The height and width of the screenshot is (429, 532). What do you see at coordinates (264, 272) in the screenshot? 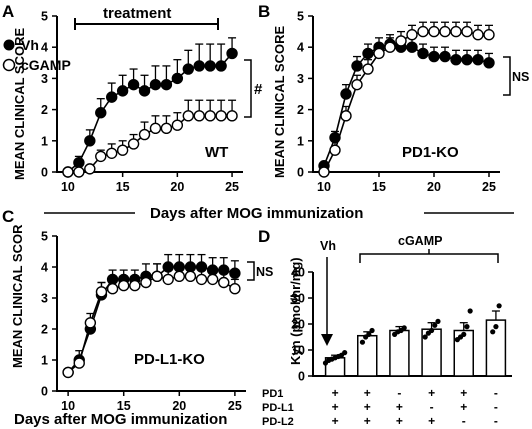
I see `significance-label-c: NS` at bounding box center [264, 272].